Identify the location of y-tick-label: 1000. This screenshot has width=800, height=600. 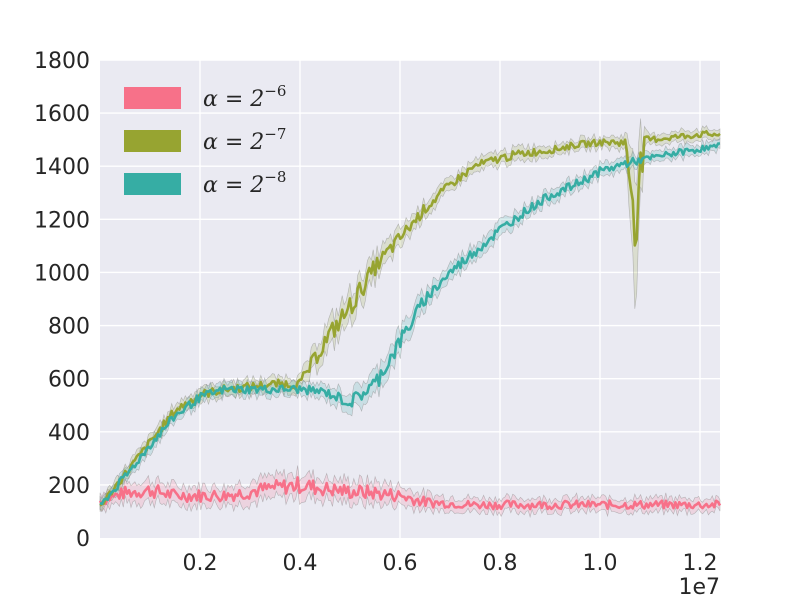
(62, 273).